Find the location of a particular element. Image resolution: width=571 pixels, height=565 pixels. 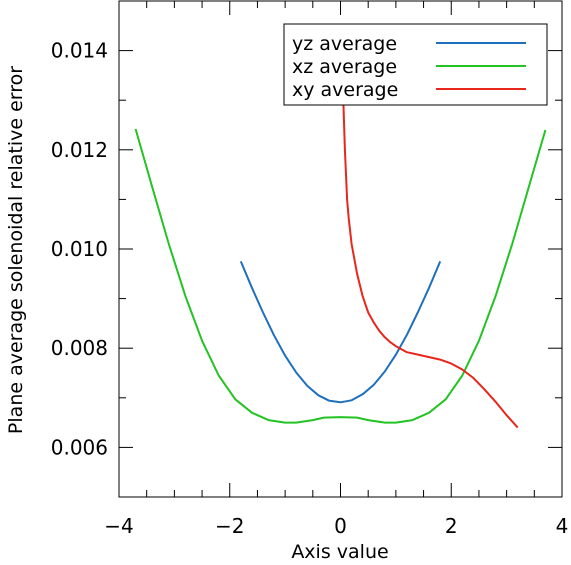

legend-label-1: xz average is located at coordinates (344, 67).